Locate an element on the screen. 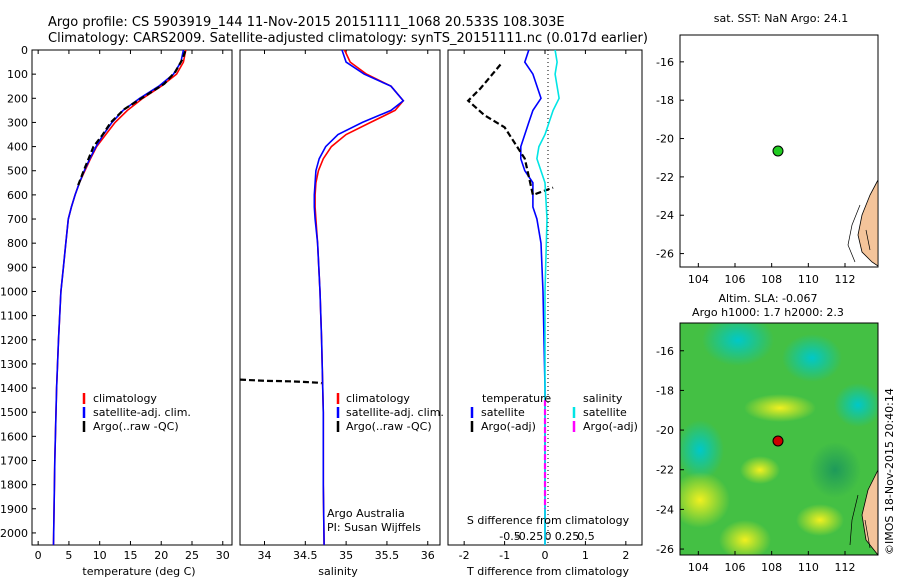  depth-tick-label: 1500 is located at coordinates (14, 412).